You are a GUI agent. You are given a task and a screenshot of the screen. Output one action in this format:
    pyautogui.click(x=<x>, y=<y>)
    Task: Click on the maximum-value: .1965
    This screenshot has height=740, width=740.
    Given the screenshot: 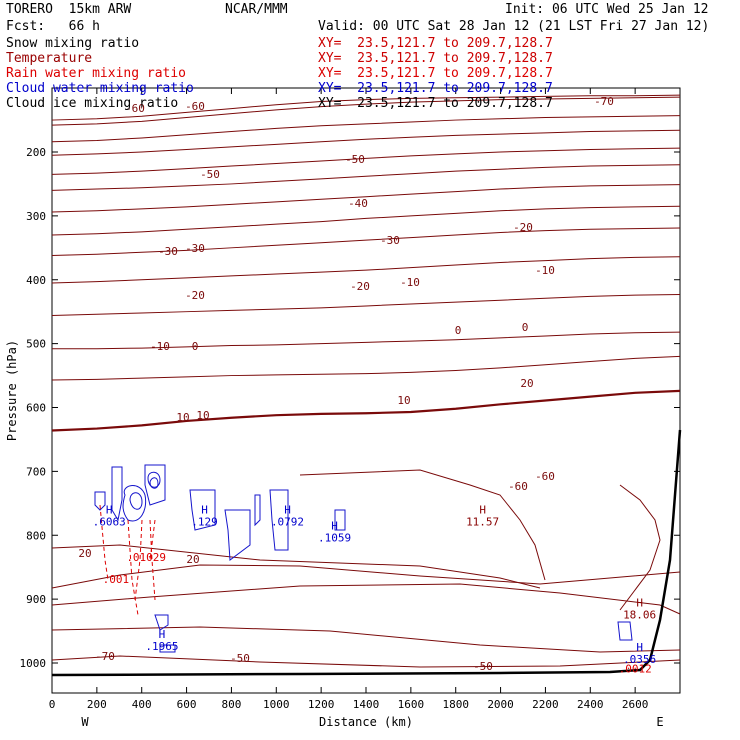 What is the action you would take?
    pyautogui.click(x=161, y=646)
    